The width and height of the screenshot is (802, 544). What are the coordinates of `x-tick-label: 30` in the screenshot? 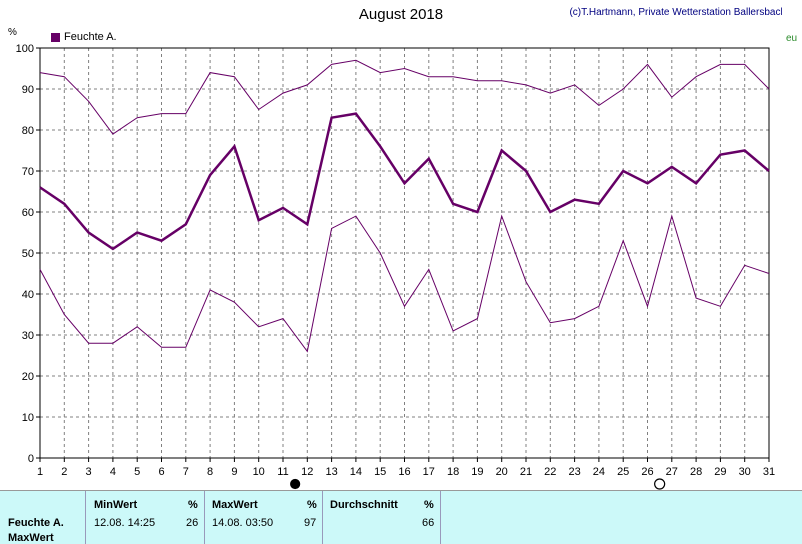 It's located at (745, 472).